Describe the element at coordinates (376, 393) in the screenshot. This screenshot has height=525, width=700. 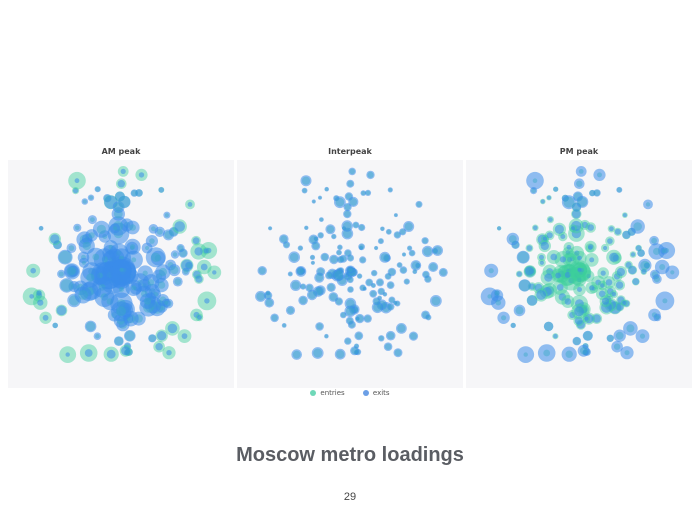
I see `legend-item-exits: exits` at that location.